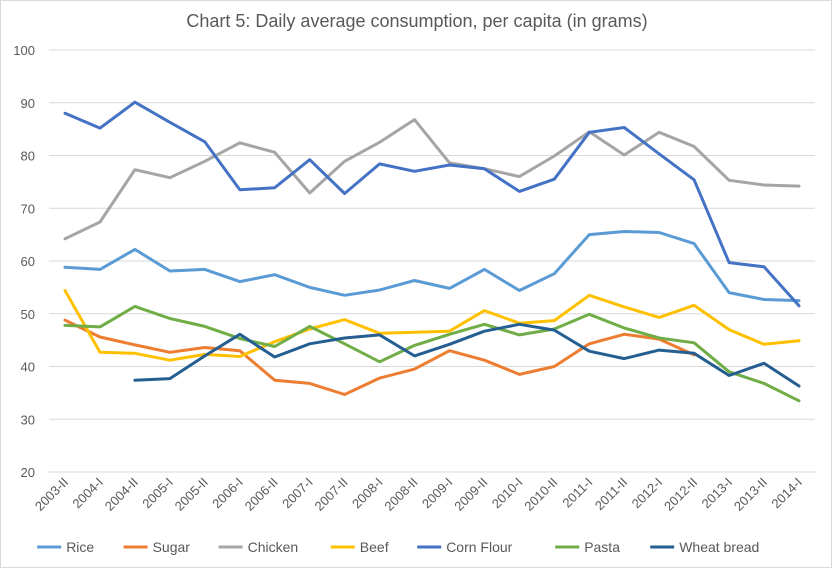 Image resolution: width=832 pixels, height=569 pixels. What do you see at coordinates (172, 547) in the screenshot?
I see `legend-label-sugar: Sugar` at bounding box center [172, 547].